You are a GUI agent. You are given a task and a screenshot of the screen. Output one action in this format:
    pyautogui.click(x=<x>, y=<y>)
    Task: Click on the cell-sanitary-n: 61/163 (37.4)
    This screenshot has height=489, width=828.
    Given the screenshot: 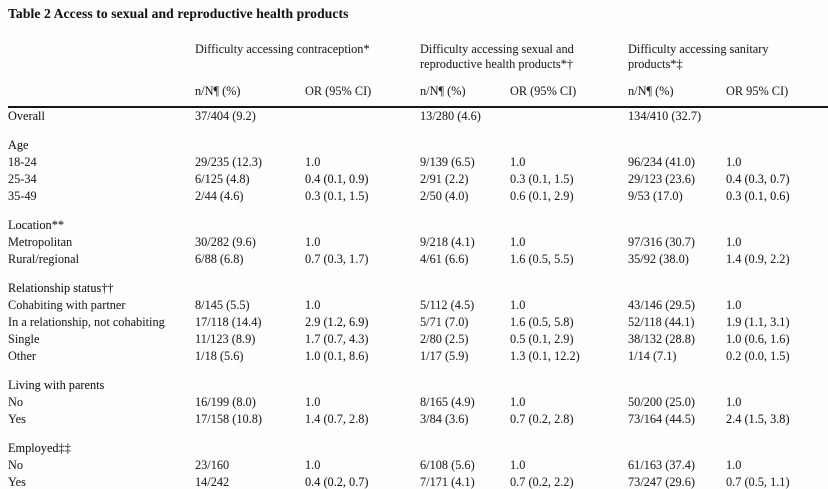 What is the action you would take?
    pyautogui.click(x=661, y=465)
    